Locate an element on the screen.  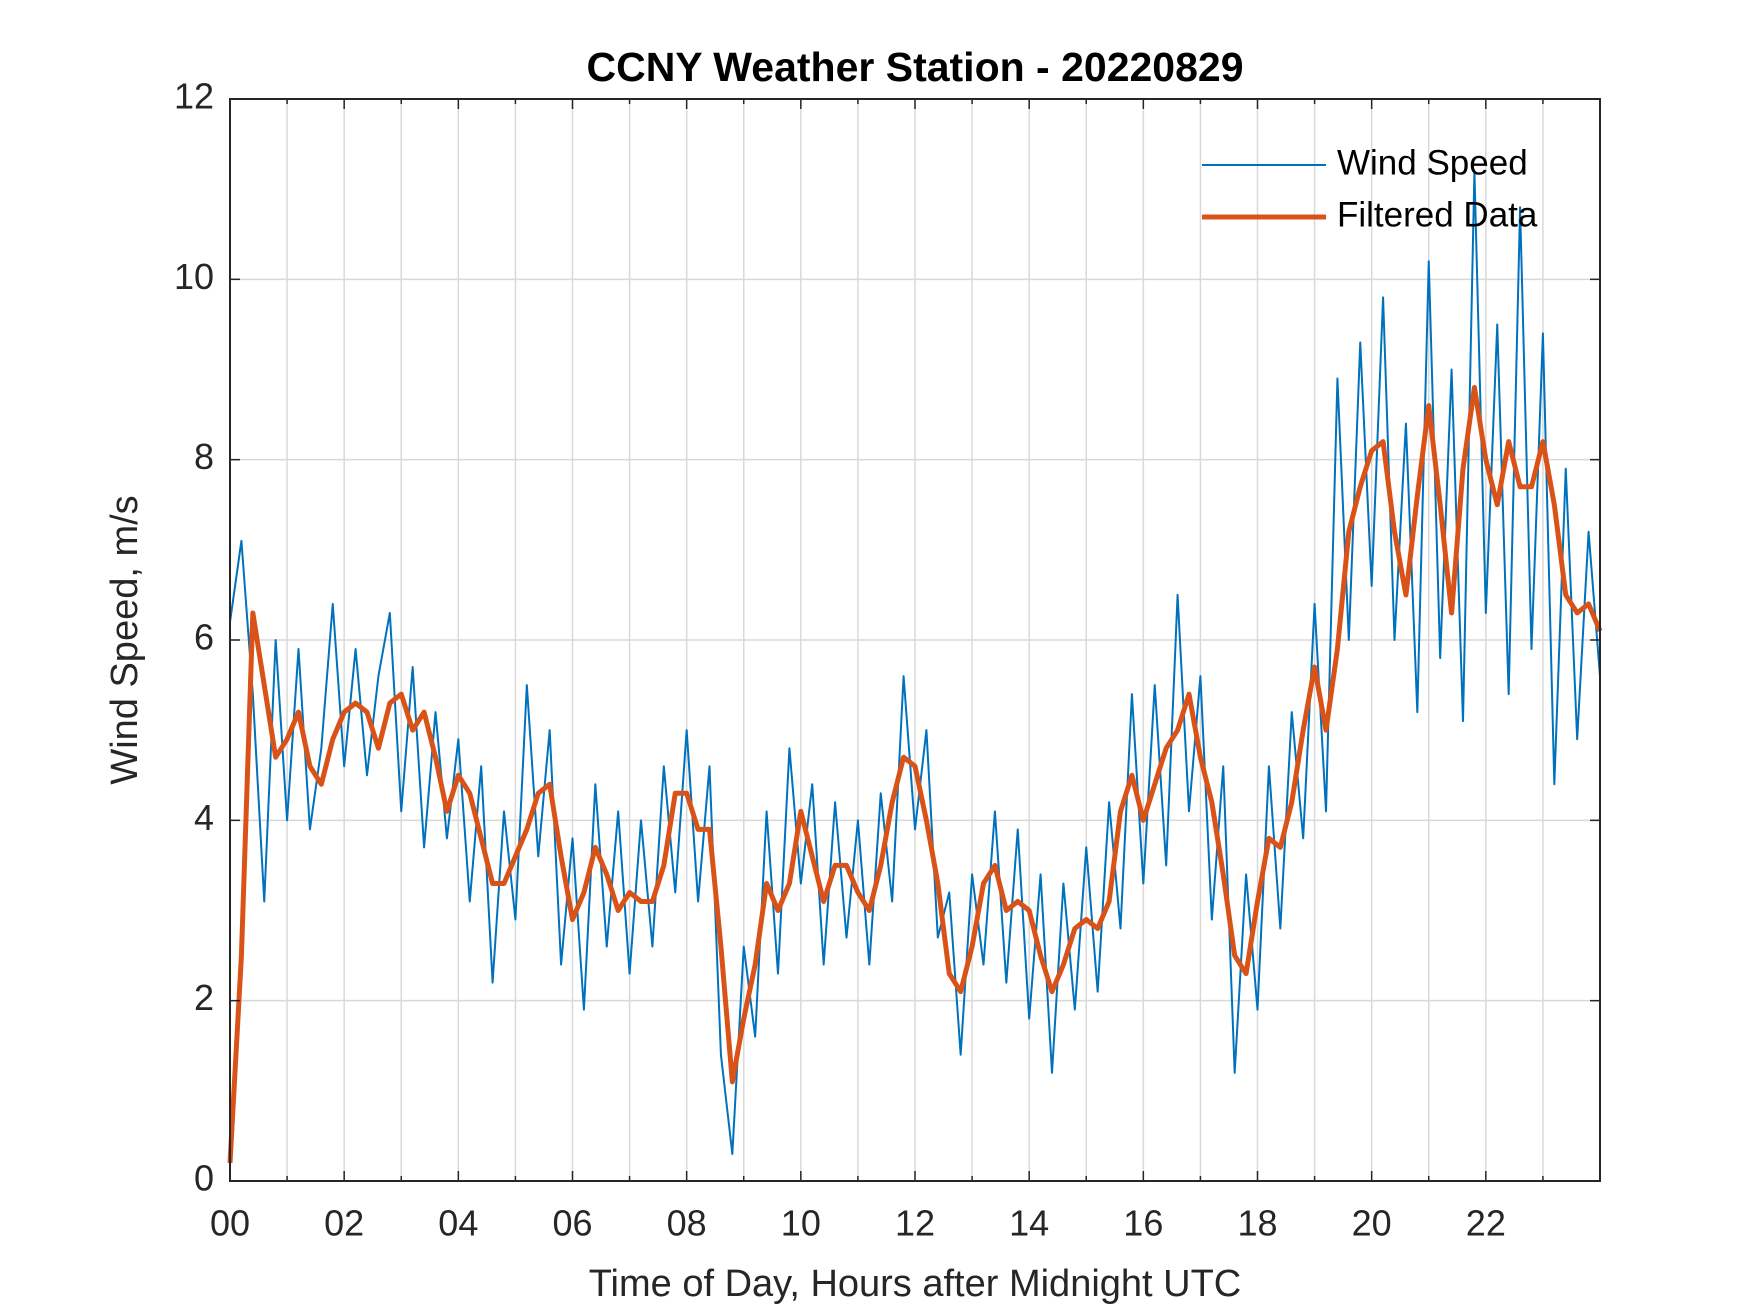
legend-label: Wind Speed is located at coordinates (1432, 162).